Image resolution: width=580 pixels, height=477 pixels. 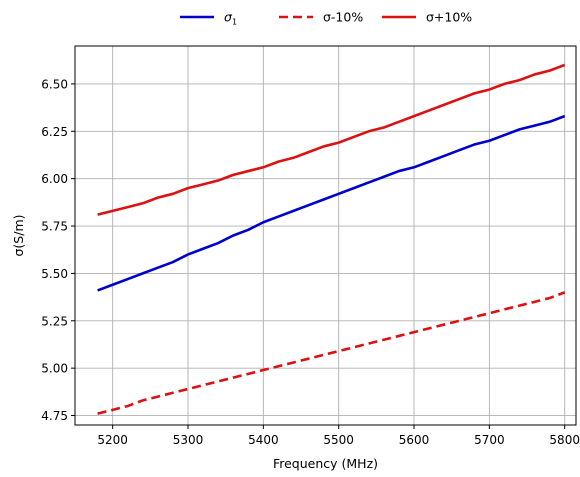 What do you see at coordinates (54, 416) in the screenshot?
I see `y-tick-label: 4.75` at bounding box center [54, 416].